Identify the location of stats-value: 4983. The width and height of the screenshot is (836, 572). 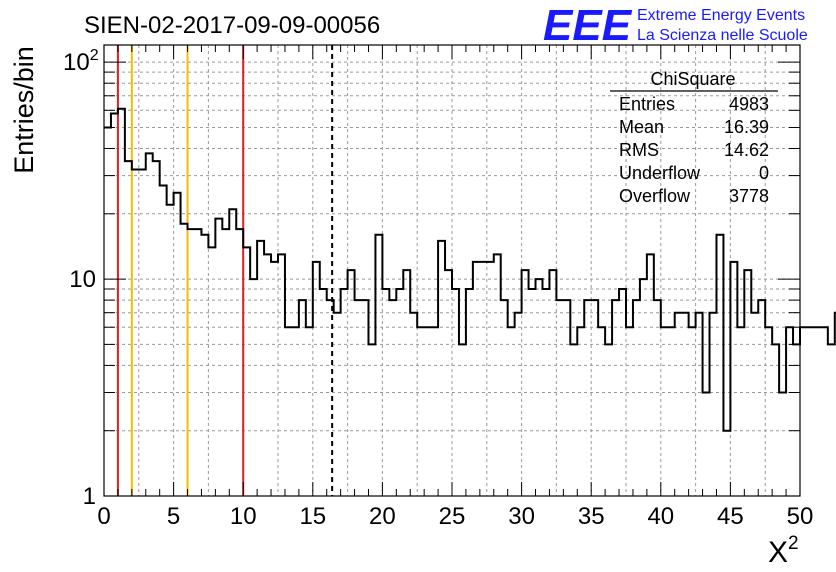
(749, 104).